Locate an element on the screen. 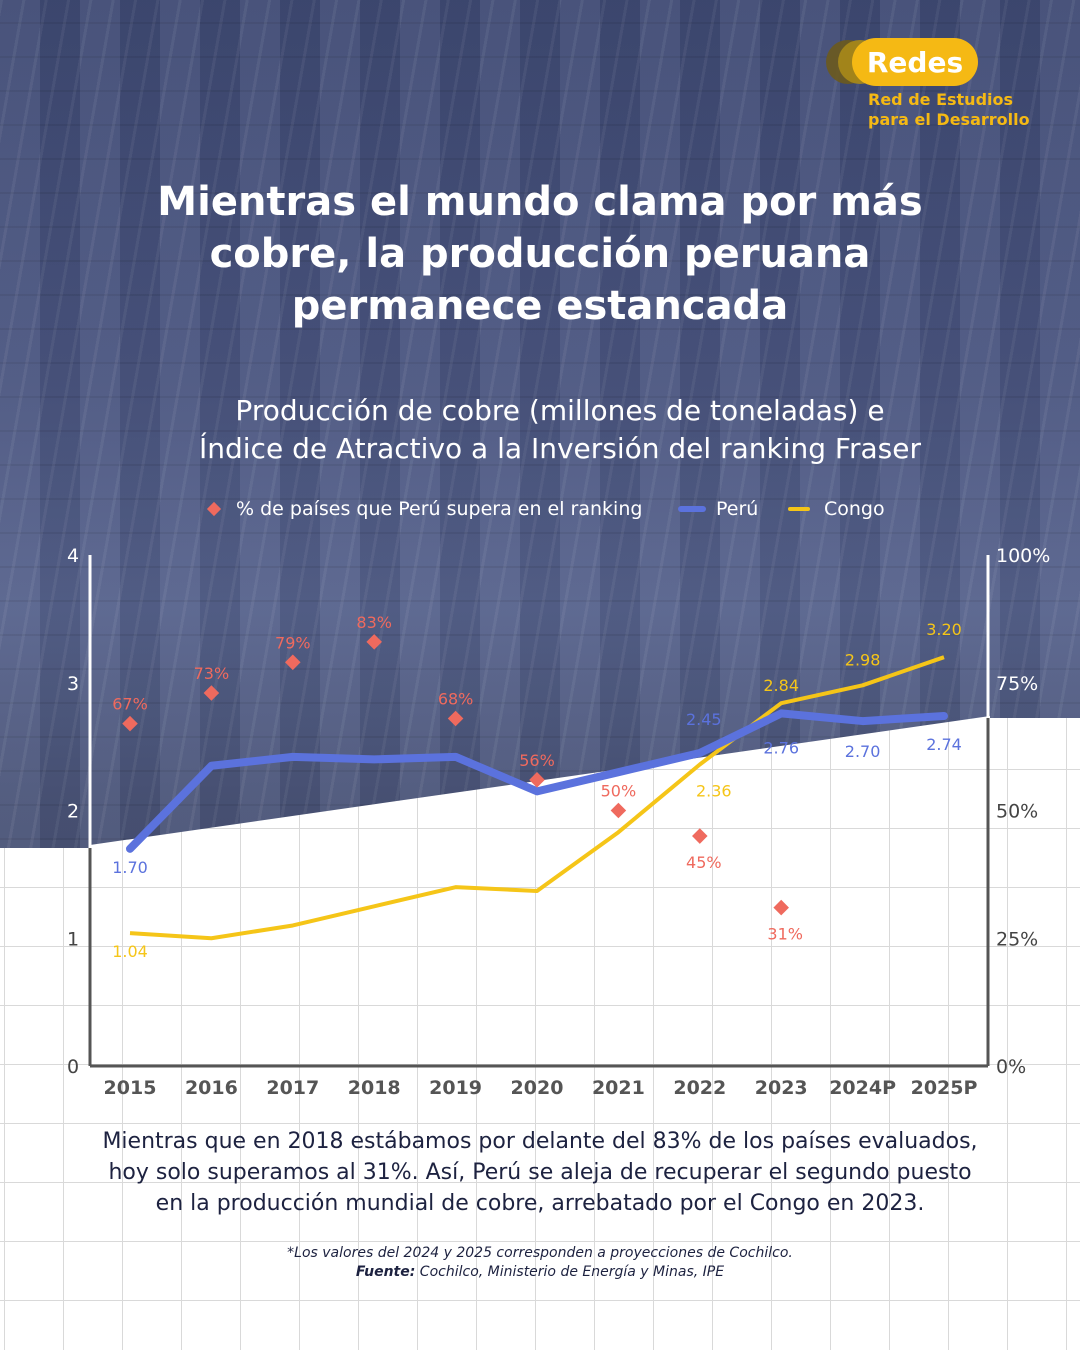 The width and height of the screenshot is (1080, 1350). y-right-tick-label: 0% is located at coordinates (1011, 1067).